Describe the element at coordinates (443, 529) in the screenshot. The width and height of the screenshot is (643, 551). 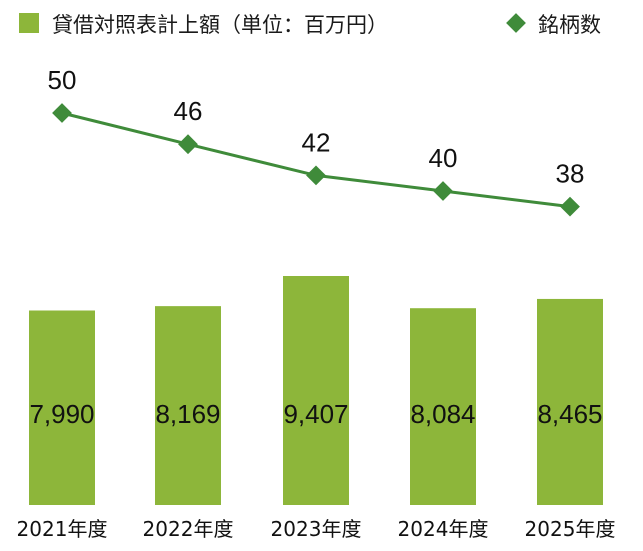
I see `category-label: 2024年度` at that location.